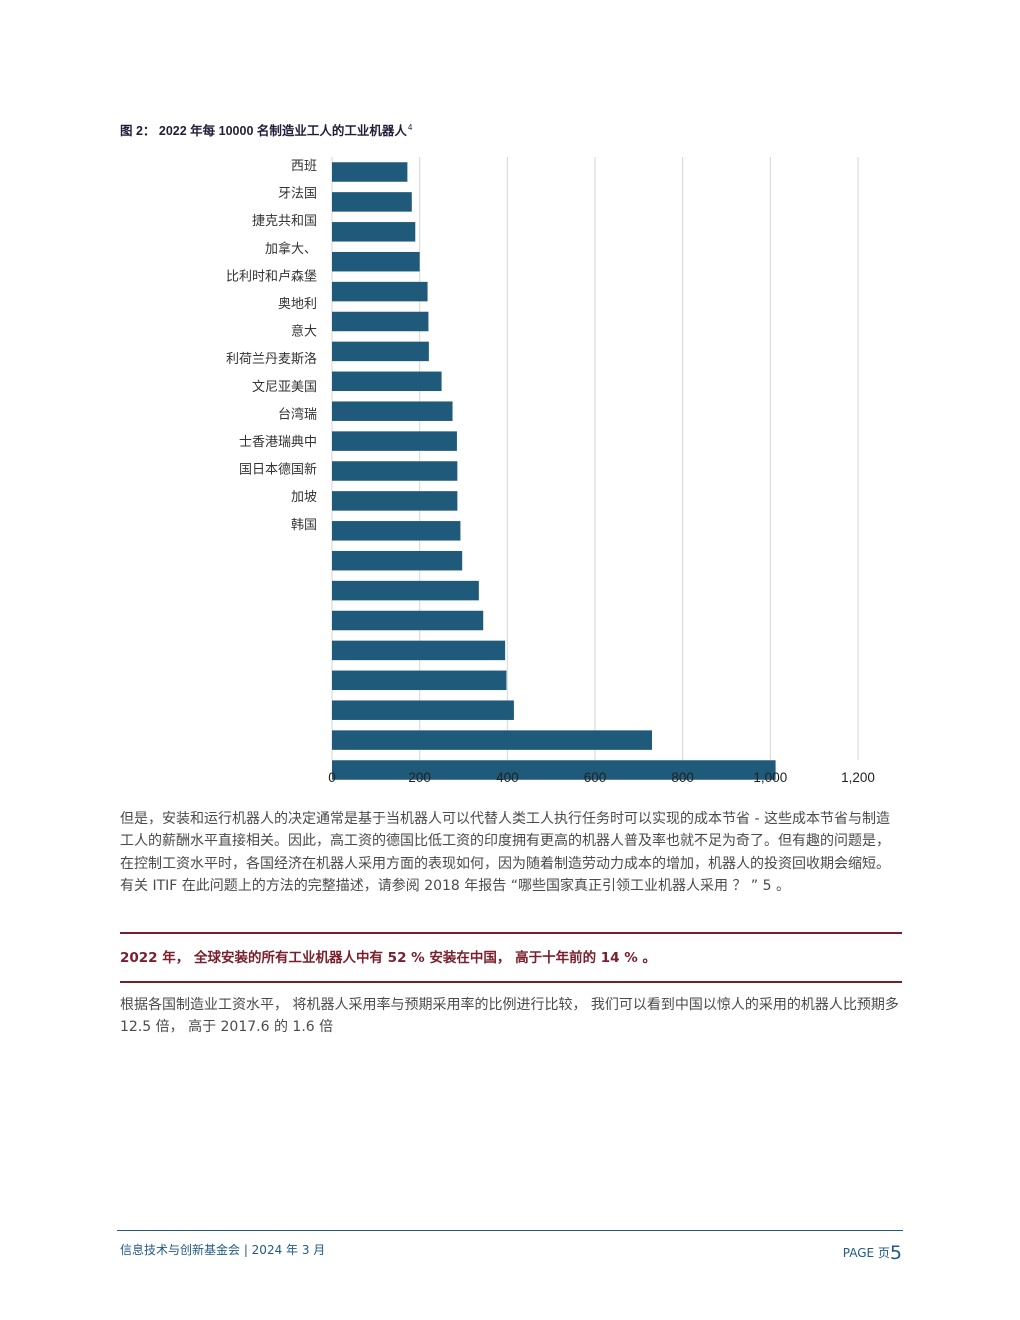 Image resolution: width=1020 pixels, height=1320 pixels. What do you see at coordinates (271, 359) in the screenshot?
I see `category-label: 利荷兰丹麦斯洛` at bounding box center [271, 359].